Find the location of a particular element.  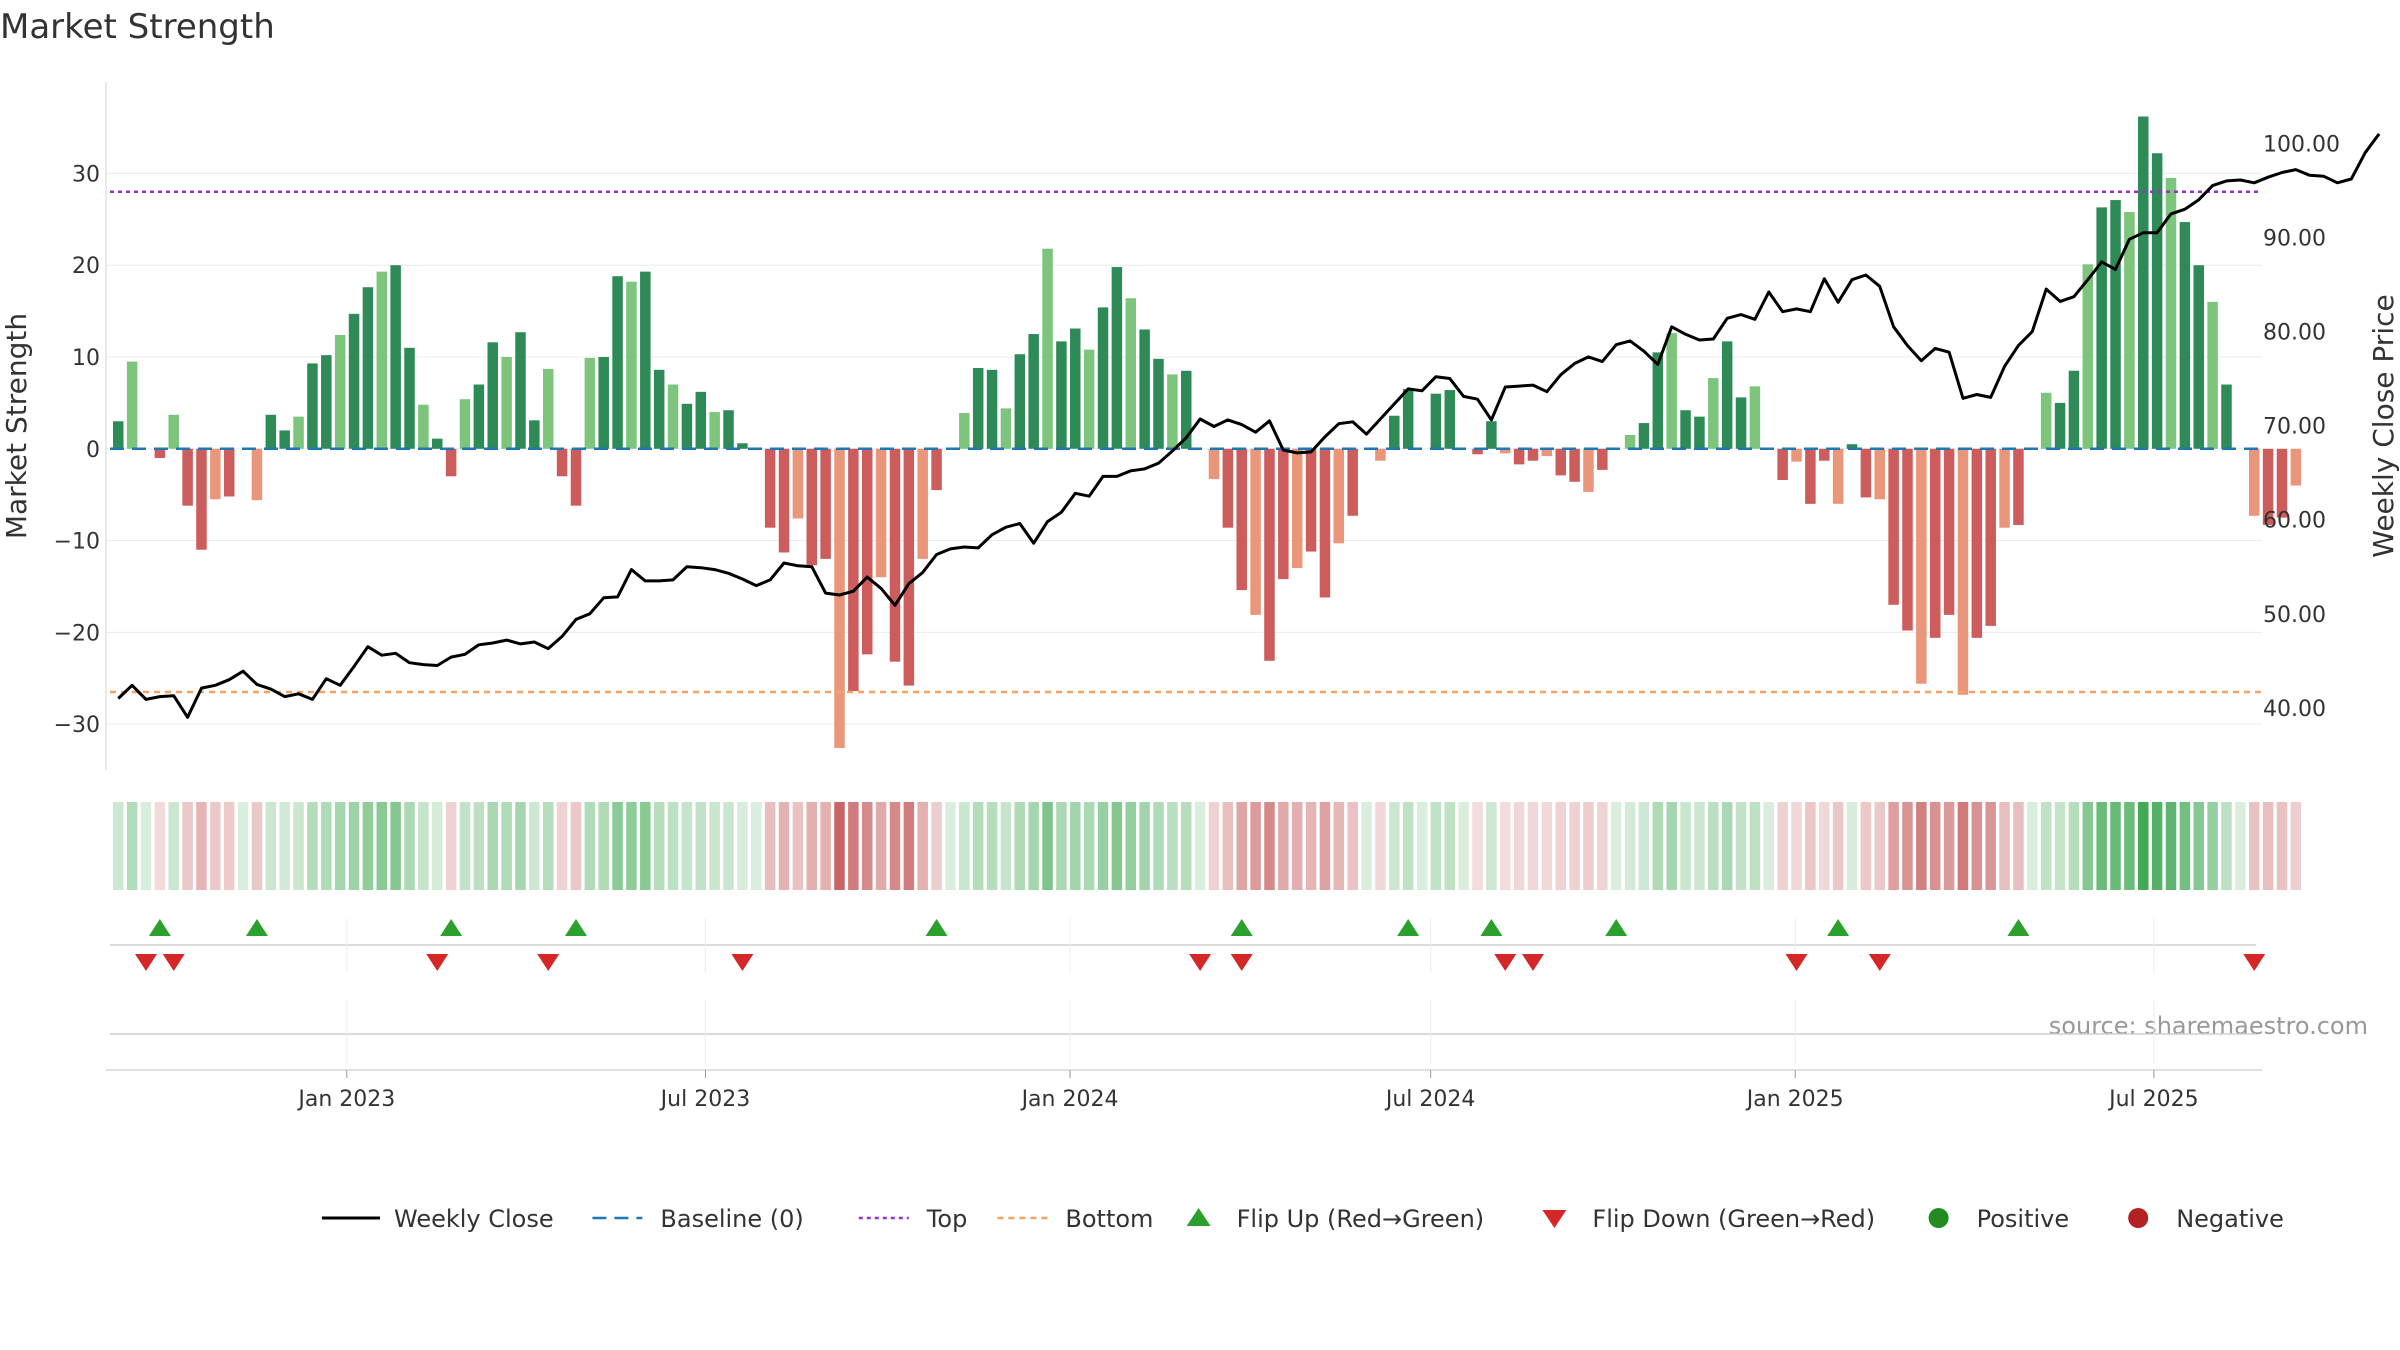

left-tick-label: 30 is located at coordinates (86, 174).